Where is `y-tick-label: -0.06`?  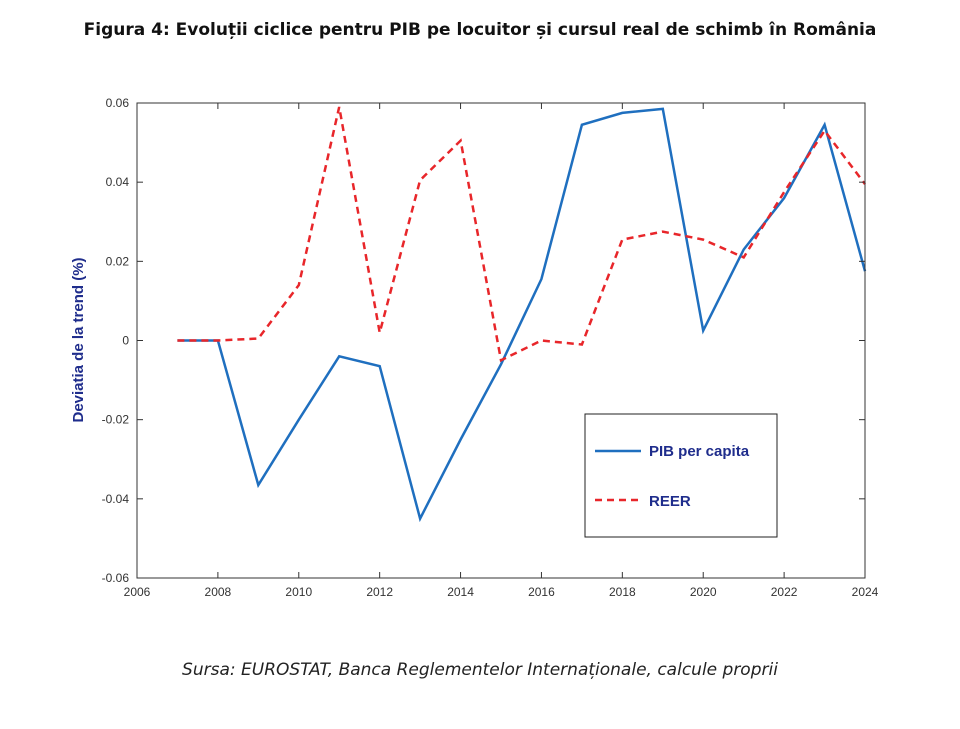 y-tick-label: -0.06 is located at coordinates (116, 578).